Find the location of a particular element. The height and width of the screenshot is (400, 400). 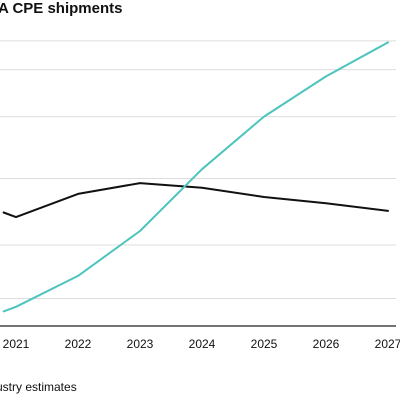

x-tick-label-2027: 2027 is located at coordinates (387, 344).